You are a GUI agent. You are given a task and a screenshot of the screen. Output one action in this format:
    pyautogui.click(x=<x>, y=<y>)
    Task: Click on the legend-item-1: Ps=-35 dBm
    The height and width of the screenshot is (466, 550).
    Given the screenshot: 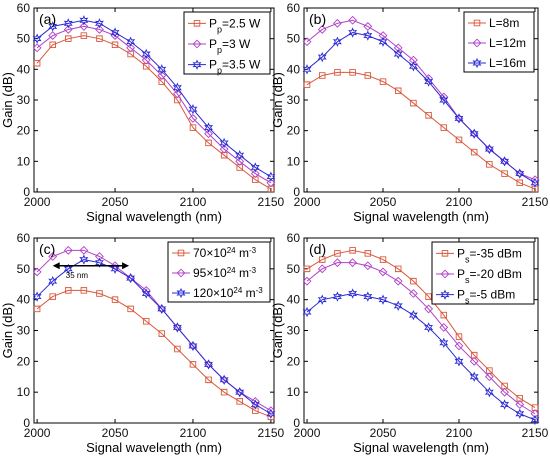 What is the action you would take?
    pyautogui.click(x=479, y=255)
    